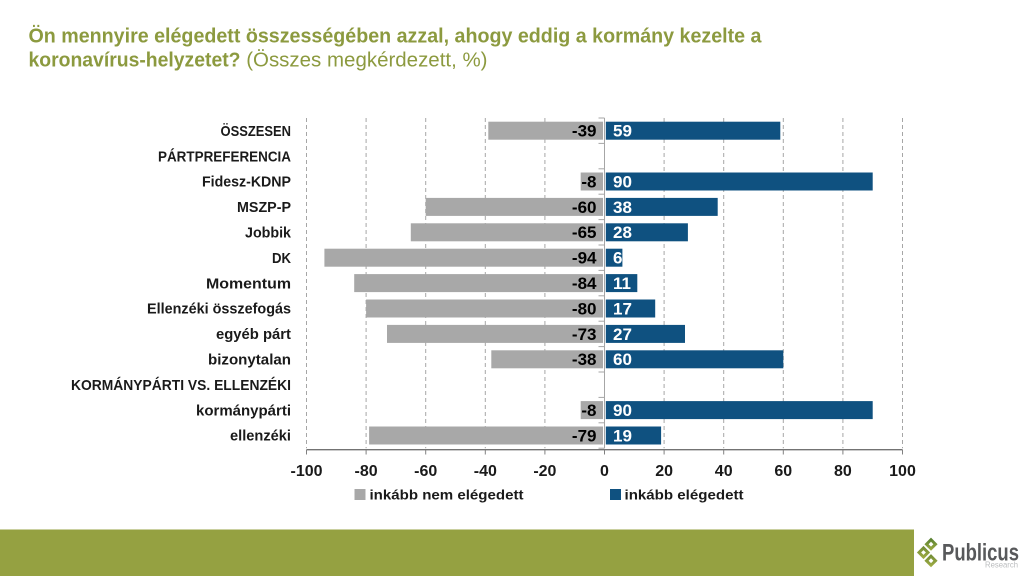  Describe the element at coordinates (980, 553) in the screenshot. I see `svg-text: Publicus` at that location.